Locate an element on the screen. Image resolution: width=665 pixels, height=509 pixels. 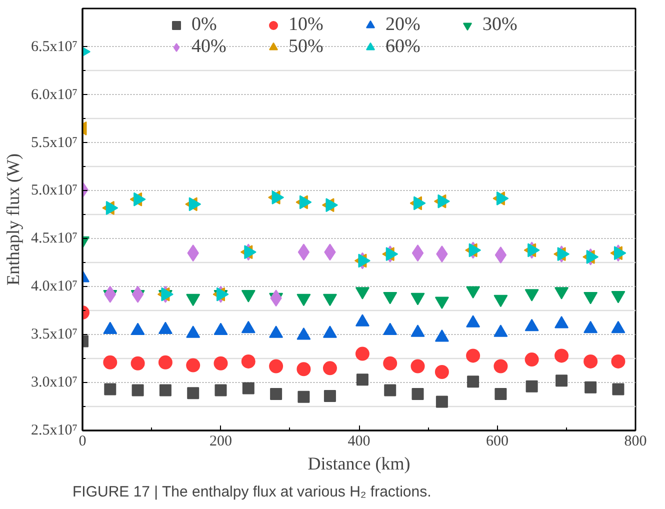
legend-label: 30% is located at coordinates (500, 25).